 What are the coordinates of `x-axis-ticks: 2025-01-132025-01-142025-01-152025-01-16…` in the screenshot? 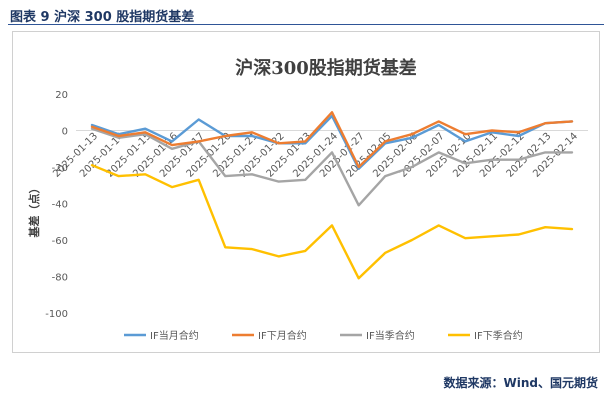 It's located at (315, 155).